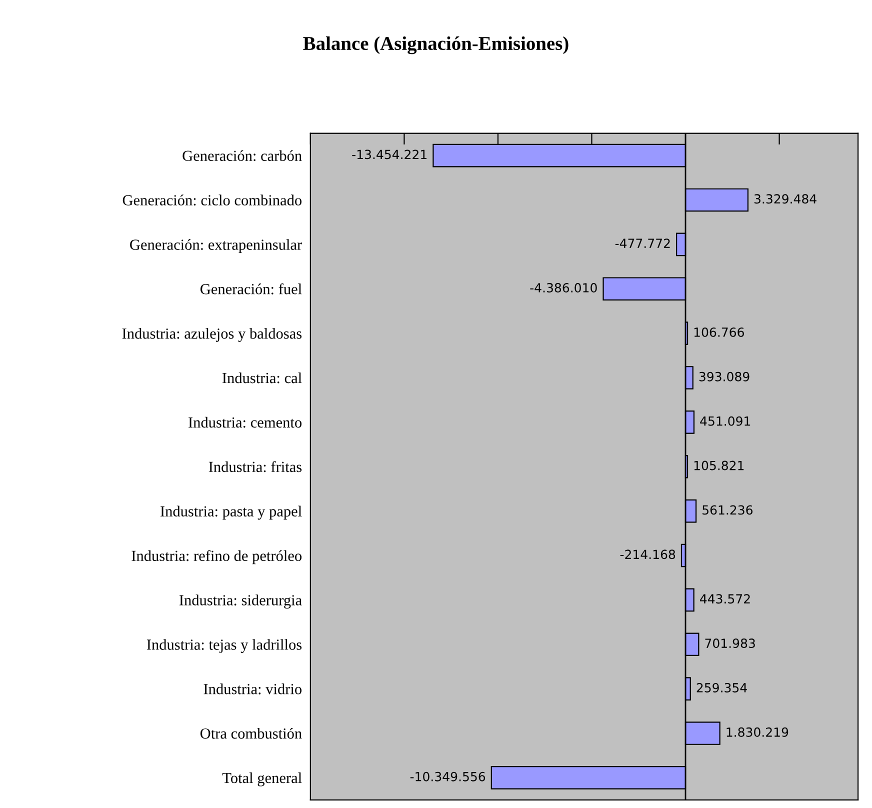 The height and width of the screenshot is (808, 872). I want to click on data-label: 443.572, so click(725, 599).